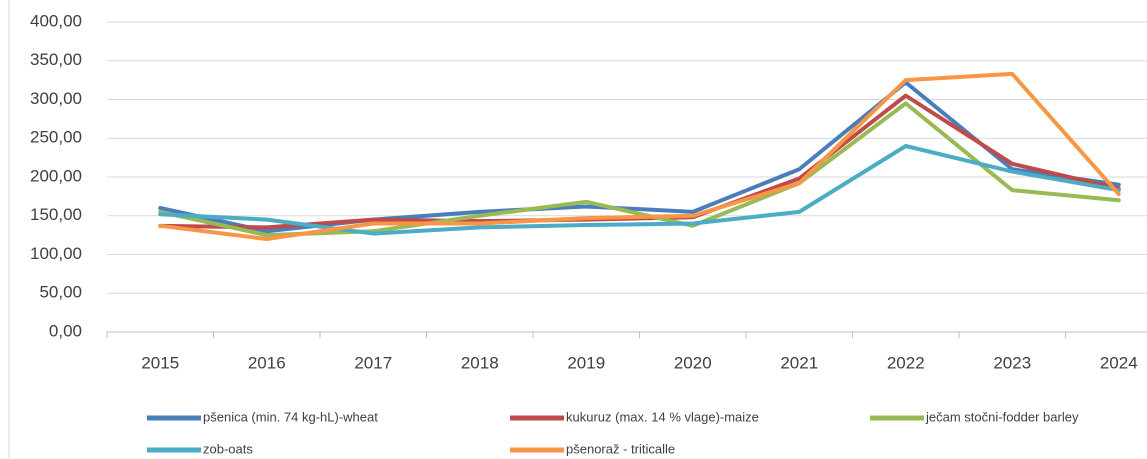 The image size is (1147, 459). What do you see at coordinates (56, 137) in the screenshot?
I see `y-tick-label: 250,00` at bounding box center [56, 137].